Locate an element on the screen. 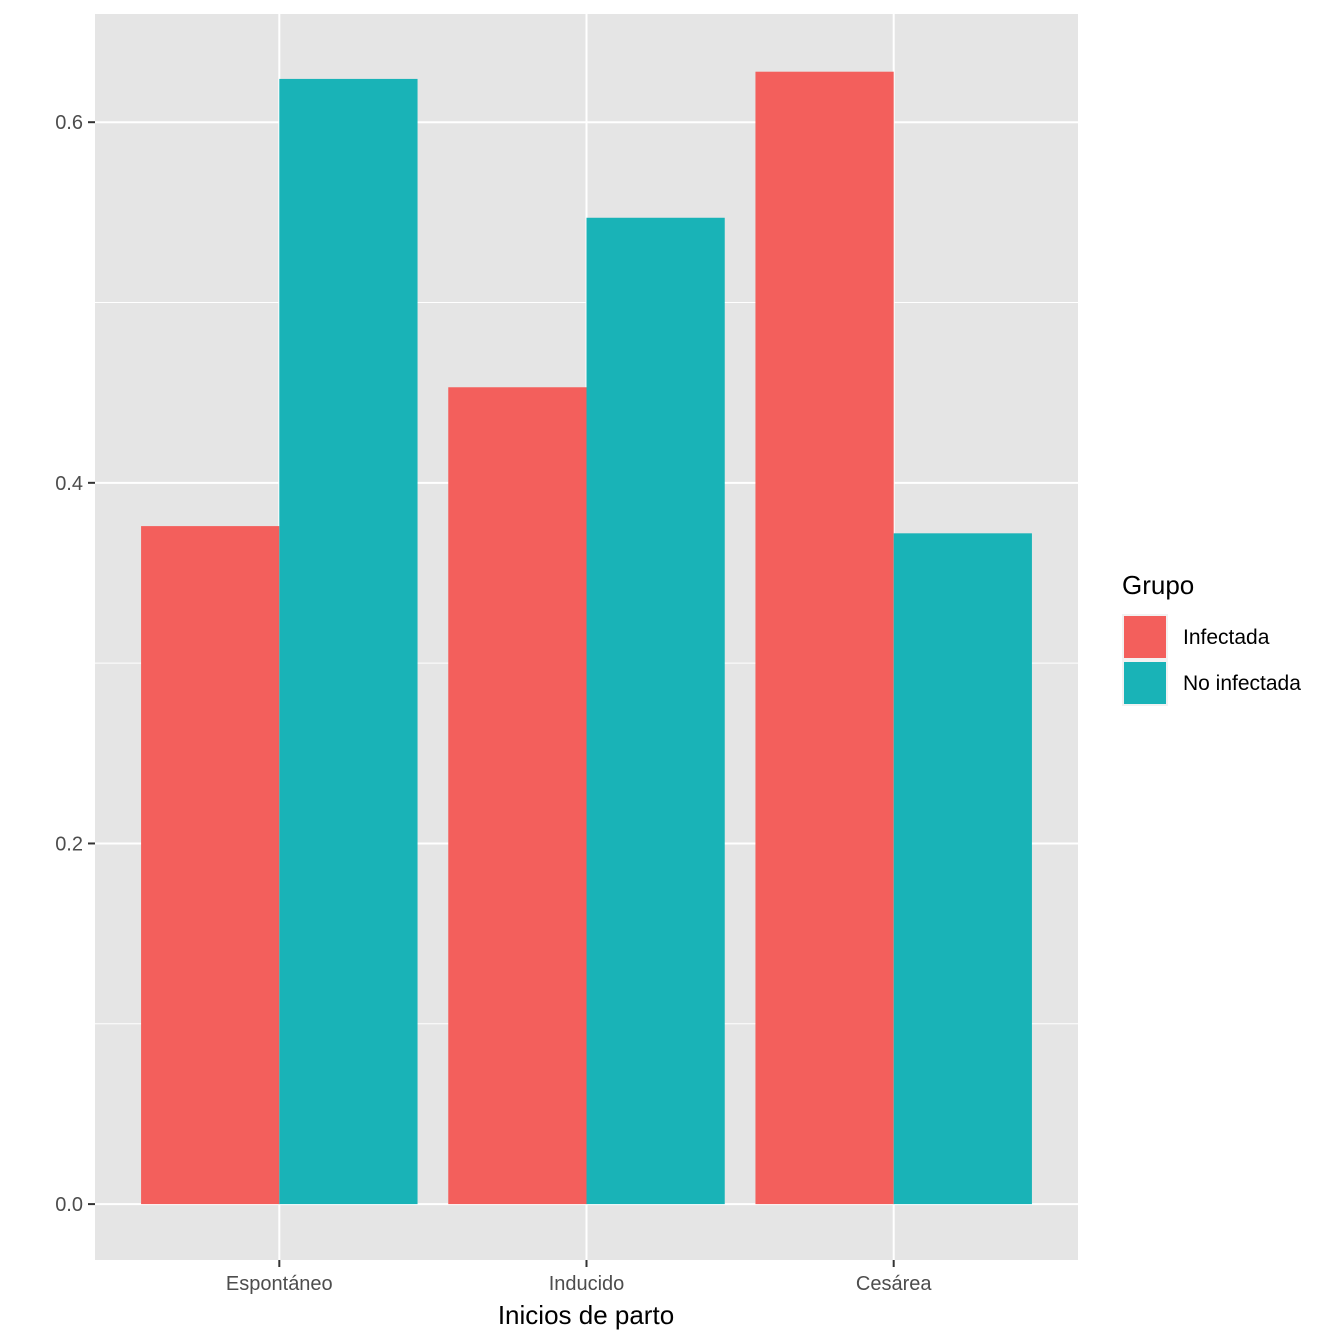  legend-label-1: No infectada is located at coordinates (1242, 683).